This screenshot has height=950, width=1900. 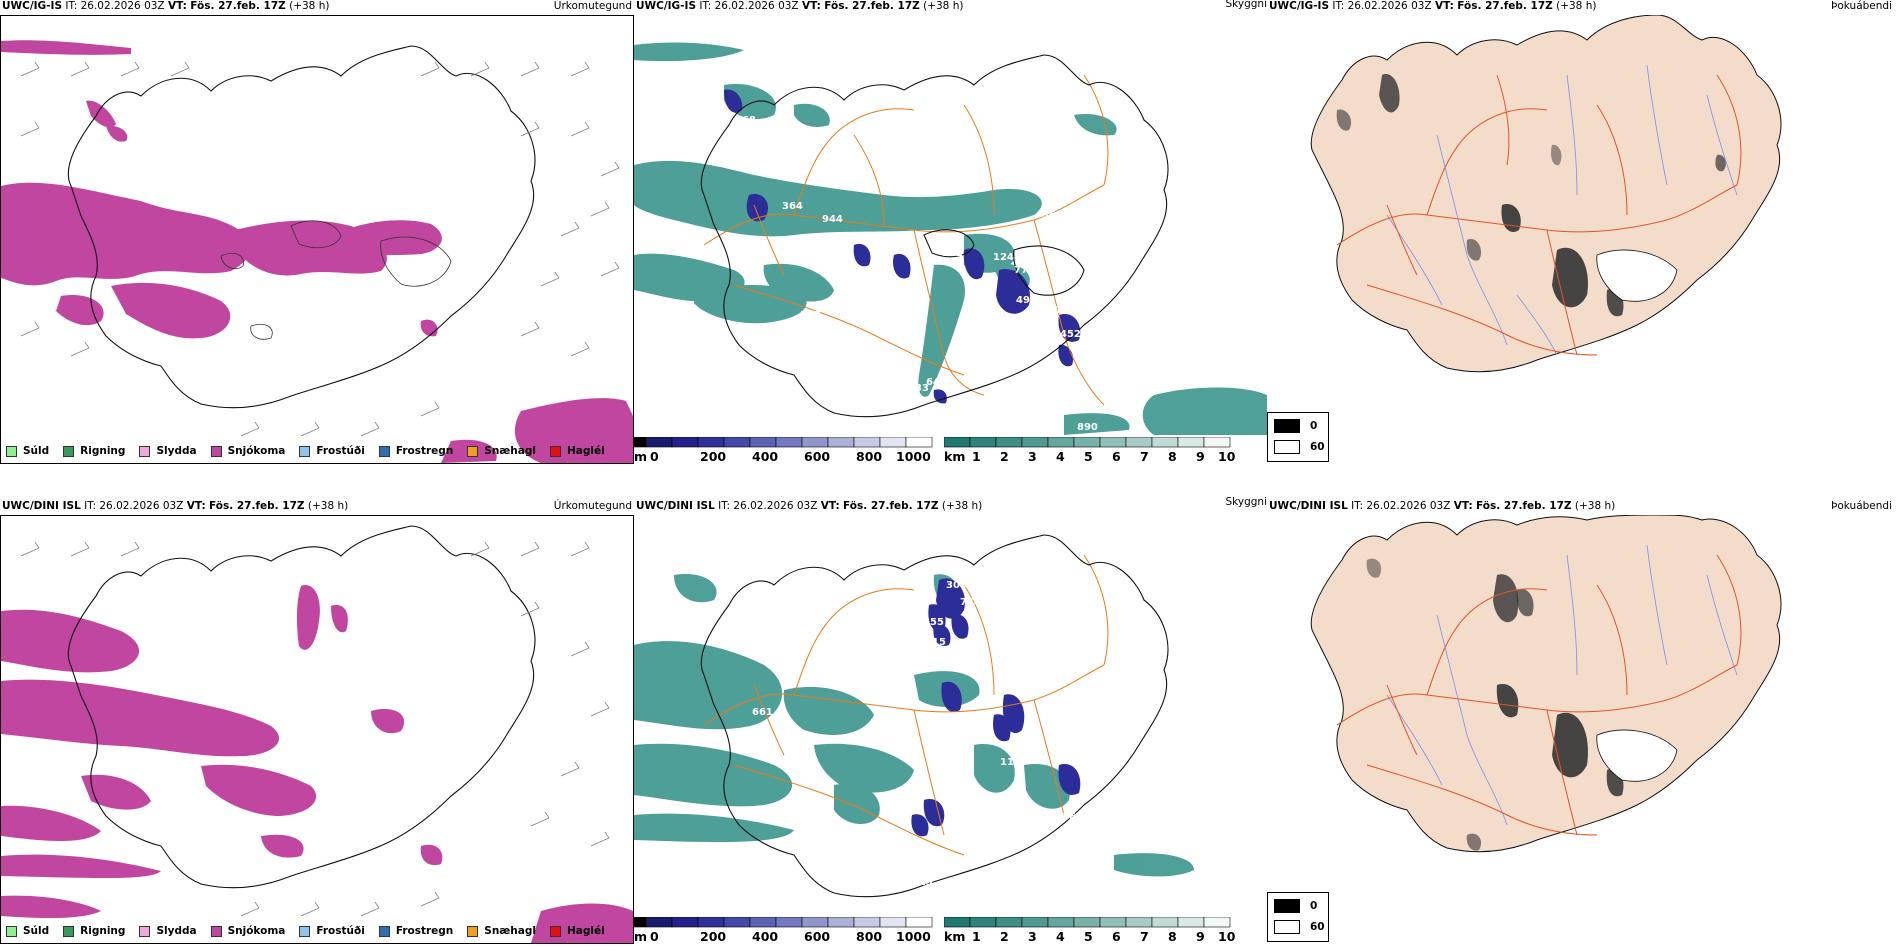 I want to click on ceiling-label: 661, so click(x=762, y=712).